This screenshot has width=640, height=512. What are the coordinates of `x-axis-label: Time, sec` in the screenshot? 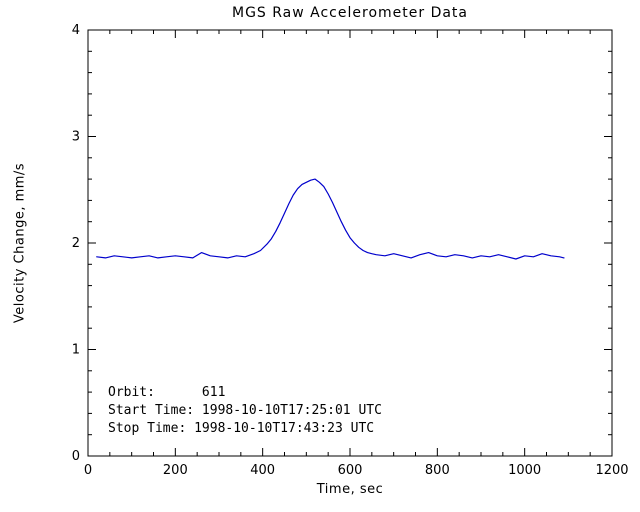 It's located at (350, 489).